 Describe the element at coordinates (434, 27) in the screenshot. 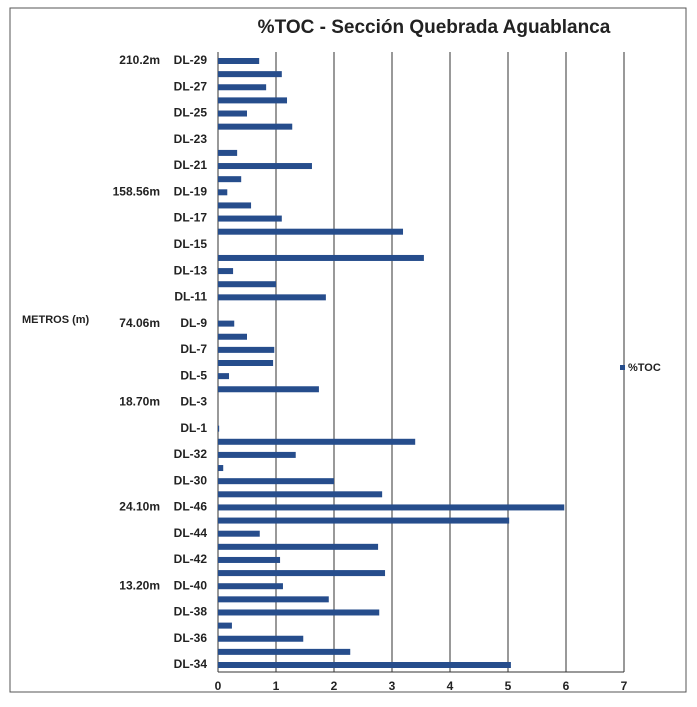

I see `chart-title: %TOC - Sección Quebrada Aguablanca` at that location.